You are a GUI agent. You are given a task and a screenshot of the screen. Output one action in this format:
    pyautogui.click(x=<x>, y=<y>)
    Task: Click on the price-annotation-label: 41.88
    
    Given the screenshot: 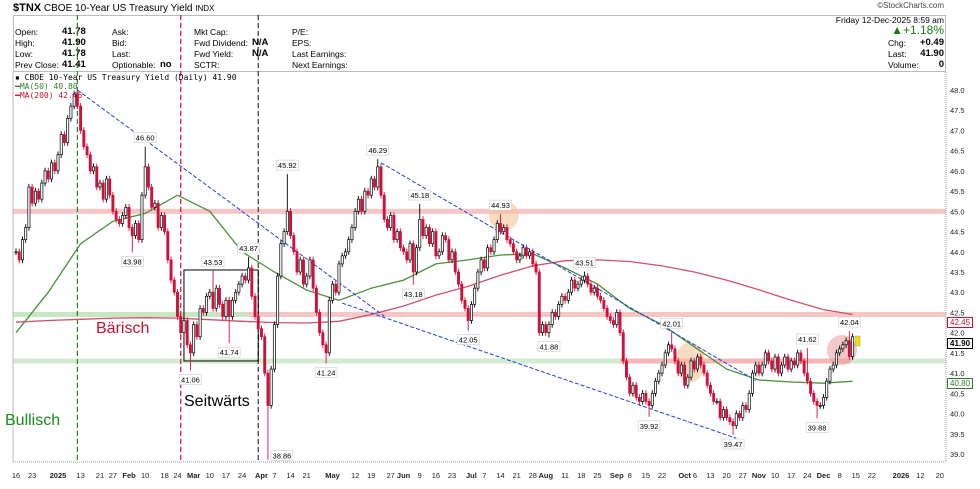 What is the action you would take?
    pyautogui.click(x=549, y=347)
    